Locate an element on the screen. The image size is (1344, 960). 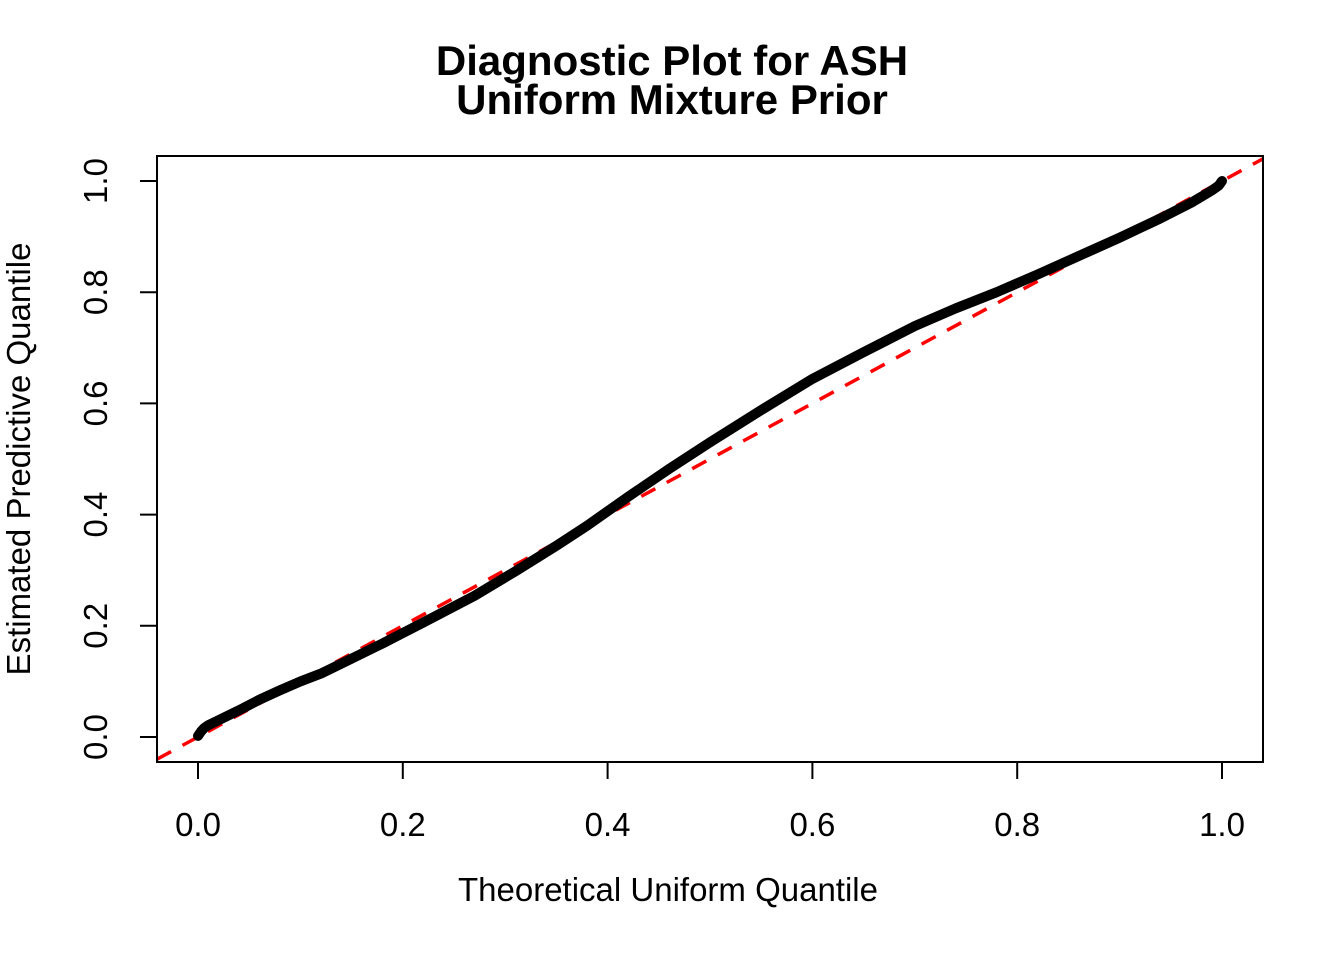
x-axis-title: Theoretical Uniform Quantile is located at coordinates (668, 889).